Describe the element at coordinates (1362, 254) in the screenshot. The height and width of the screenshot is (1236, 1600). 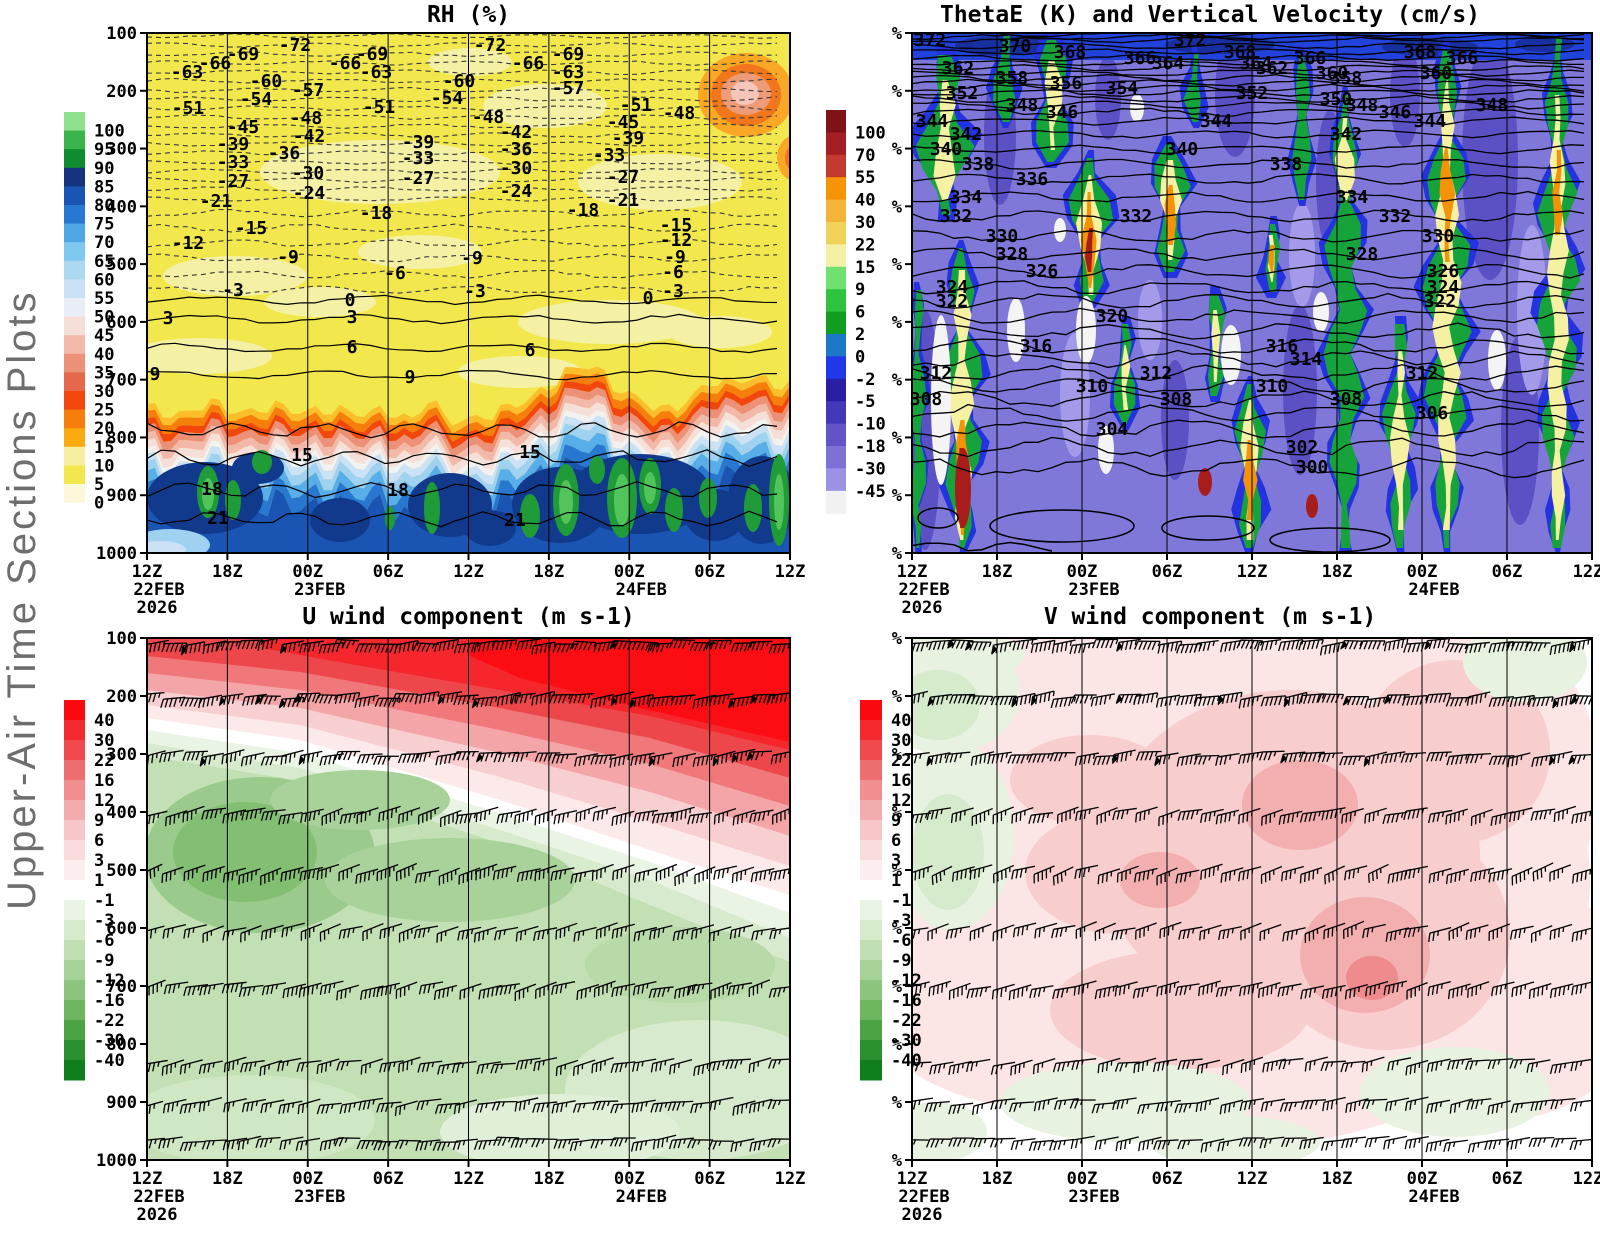
I see `contour-label: 328` at that location.